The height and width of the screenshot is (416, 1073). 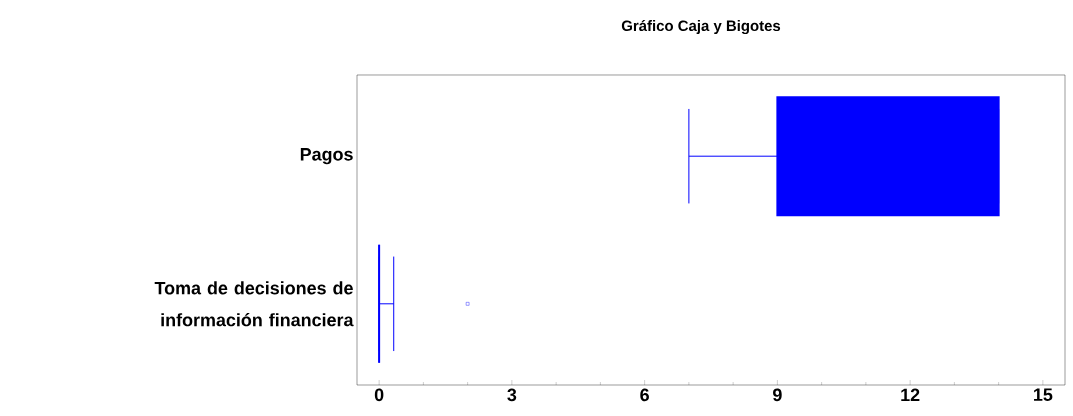 I want to click on x-tick-label: 3, so click(x=512, y=395).